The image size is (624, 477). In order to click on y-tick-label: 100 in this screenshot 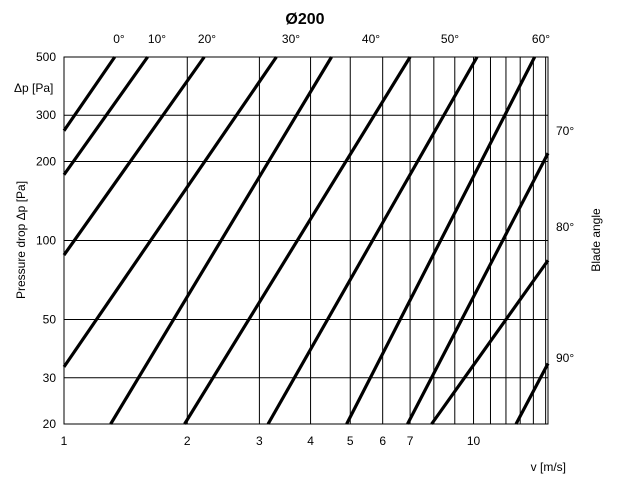, I will do `click(46, 241)`.